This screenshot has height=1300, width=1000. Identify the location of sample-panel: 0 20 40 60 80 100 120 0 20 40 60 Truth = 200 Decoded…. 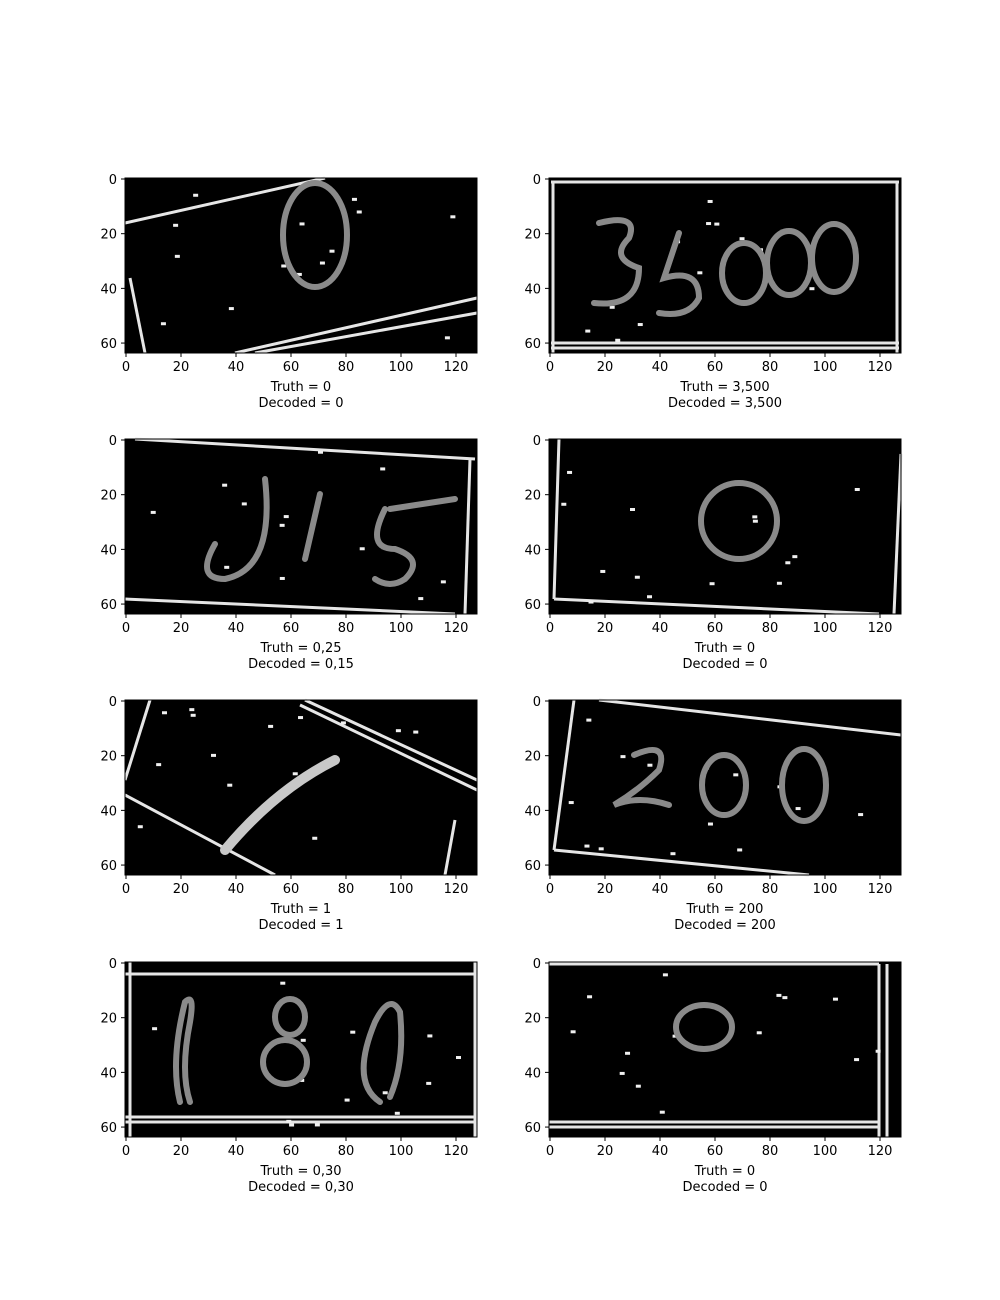
(729, 815).